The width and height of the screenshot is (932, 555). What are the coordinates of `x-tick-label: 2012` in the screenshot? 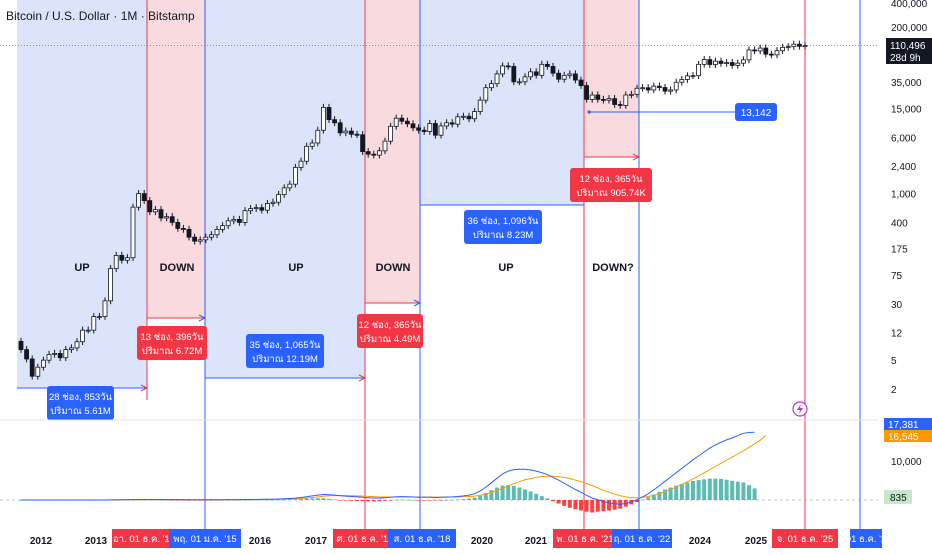 It's located at (41, 541).